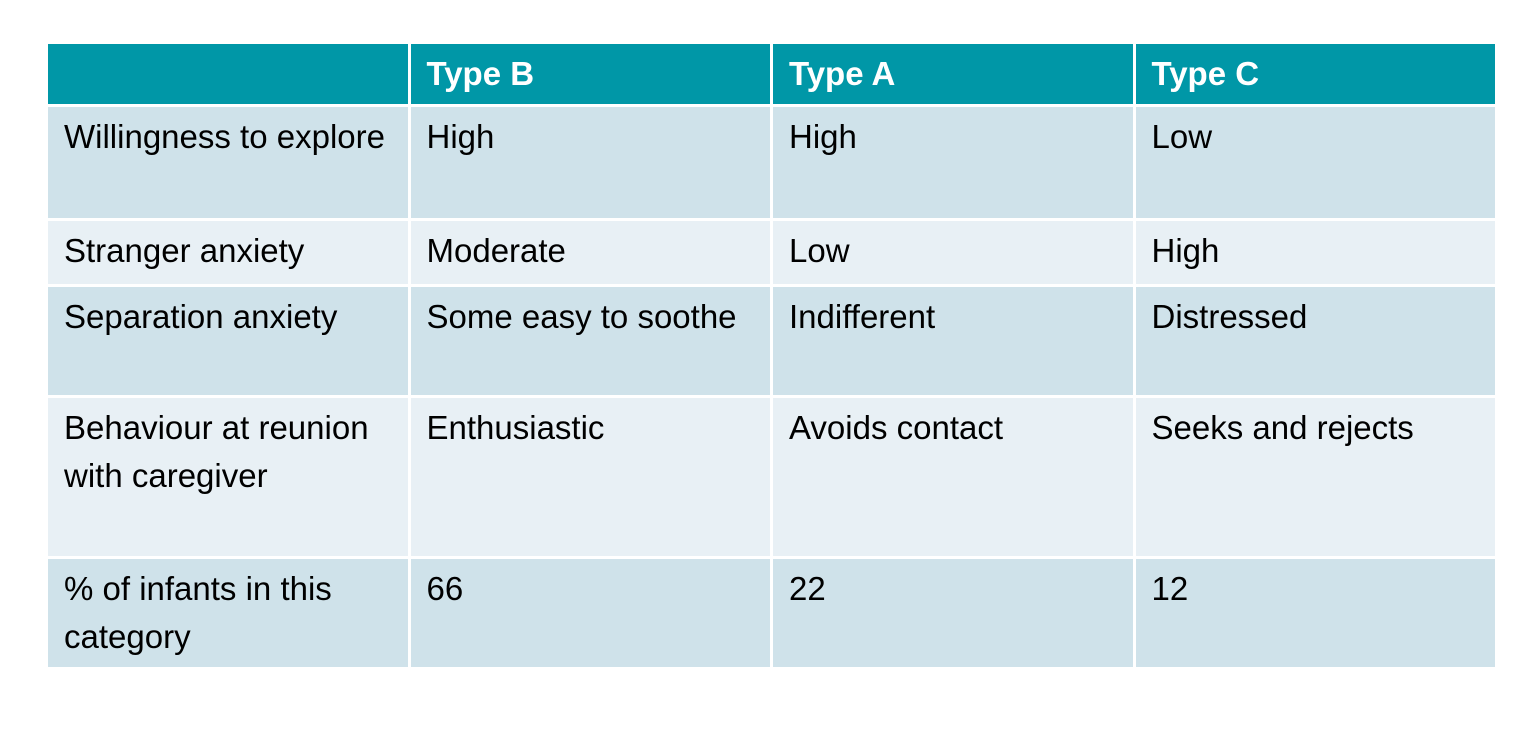 The height and width of the screenshot is (730, 1536). What do you see at coordinates (228, 74) in the screenshot?
I see `header-corner` at bounding box center [228, 74].